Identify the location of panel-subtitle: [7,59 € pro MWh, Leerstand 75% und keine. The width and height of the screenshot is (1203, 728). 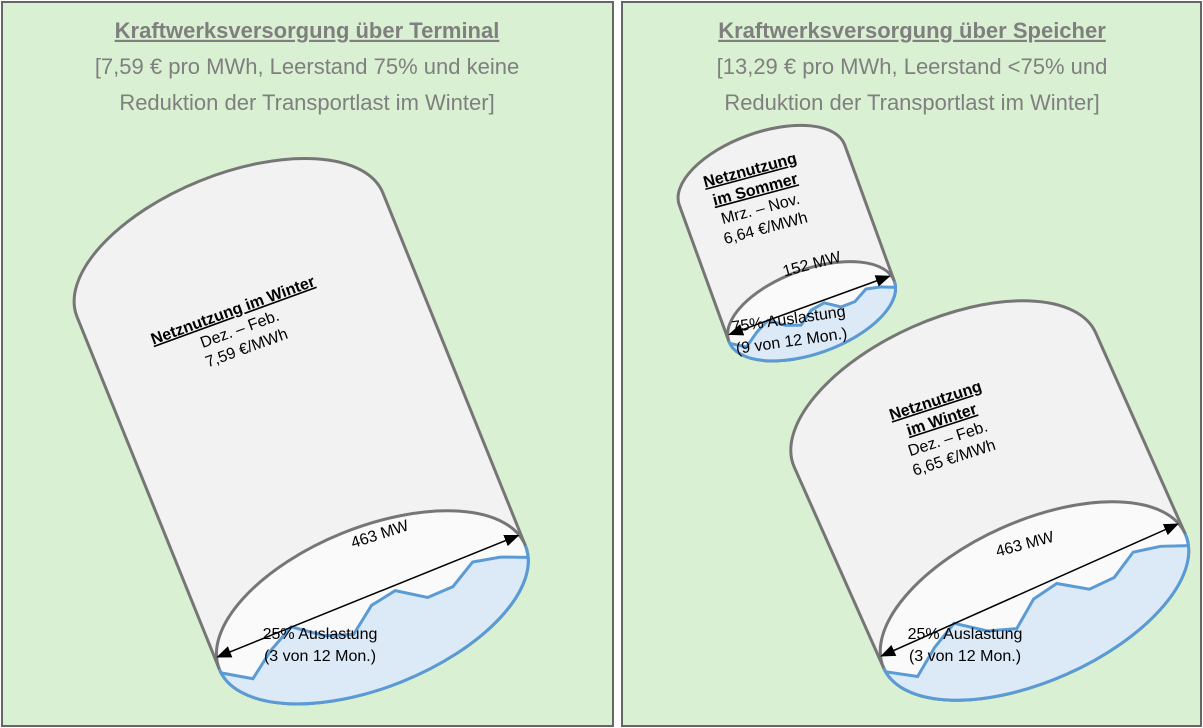
(307, 66).